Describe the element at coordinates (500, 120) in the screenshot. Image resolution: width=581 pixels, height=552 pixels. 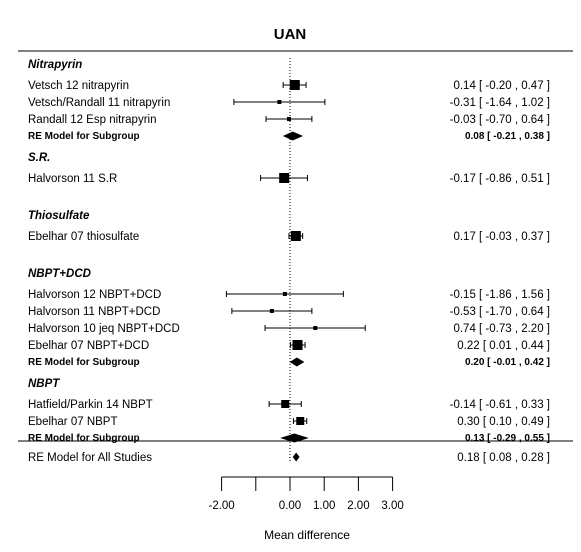
I see `study-ci-text: -0.03 [ -0.70 , 0.64 ]` at that location.